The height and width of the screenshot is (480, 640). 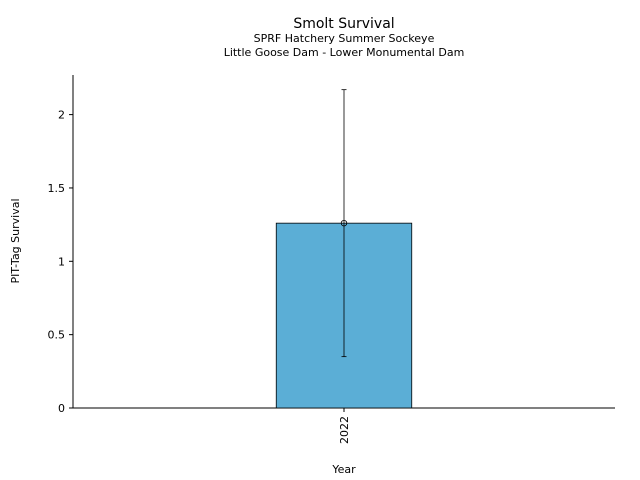 I want to click on y-tick-label: 1, so click(x=61, y=261).